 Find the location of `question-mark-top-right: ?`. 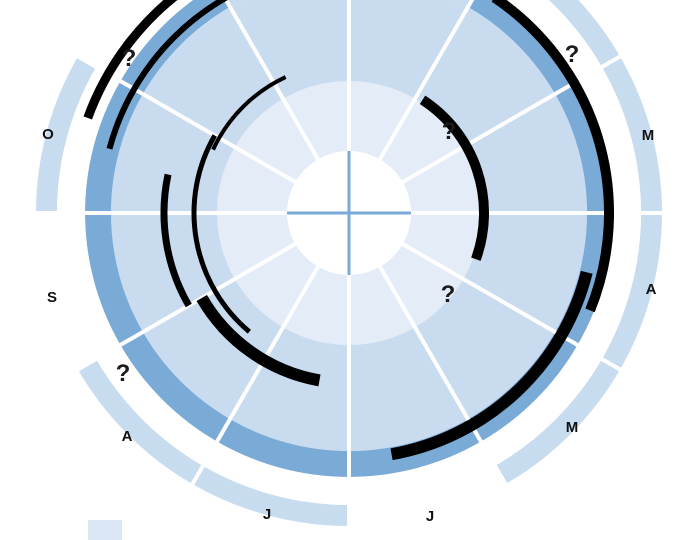

question-mark-top-right: ? is located at coordinates (572, 54).